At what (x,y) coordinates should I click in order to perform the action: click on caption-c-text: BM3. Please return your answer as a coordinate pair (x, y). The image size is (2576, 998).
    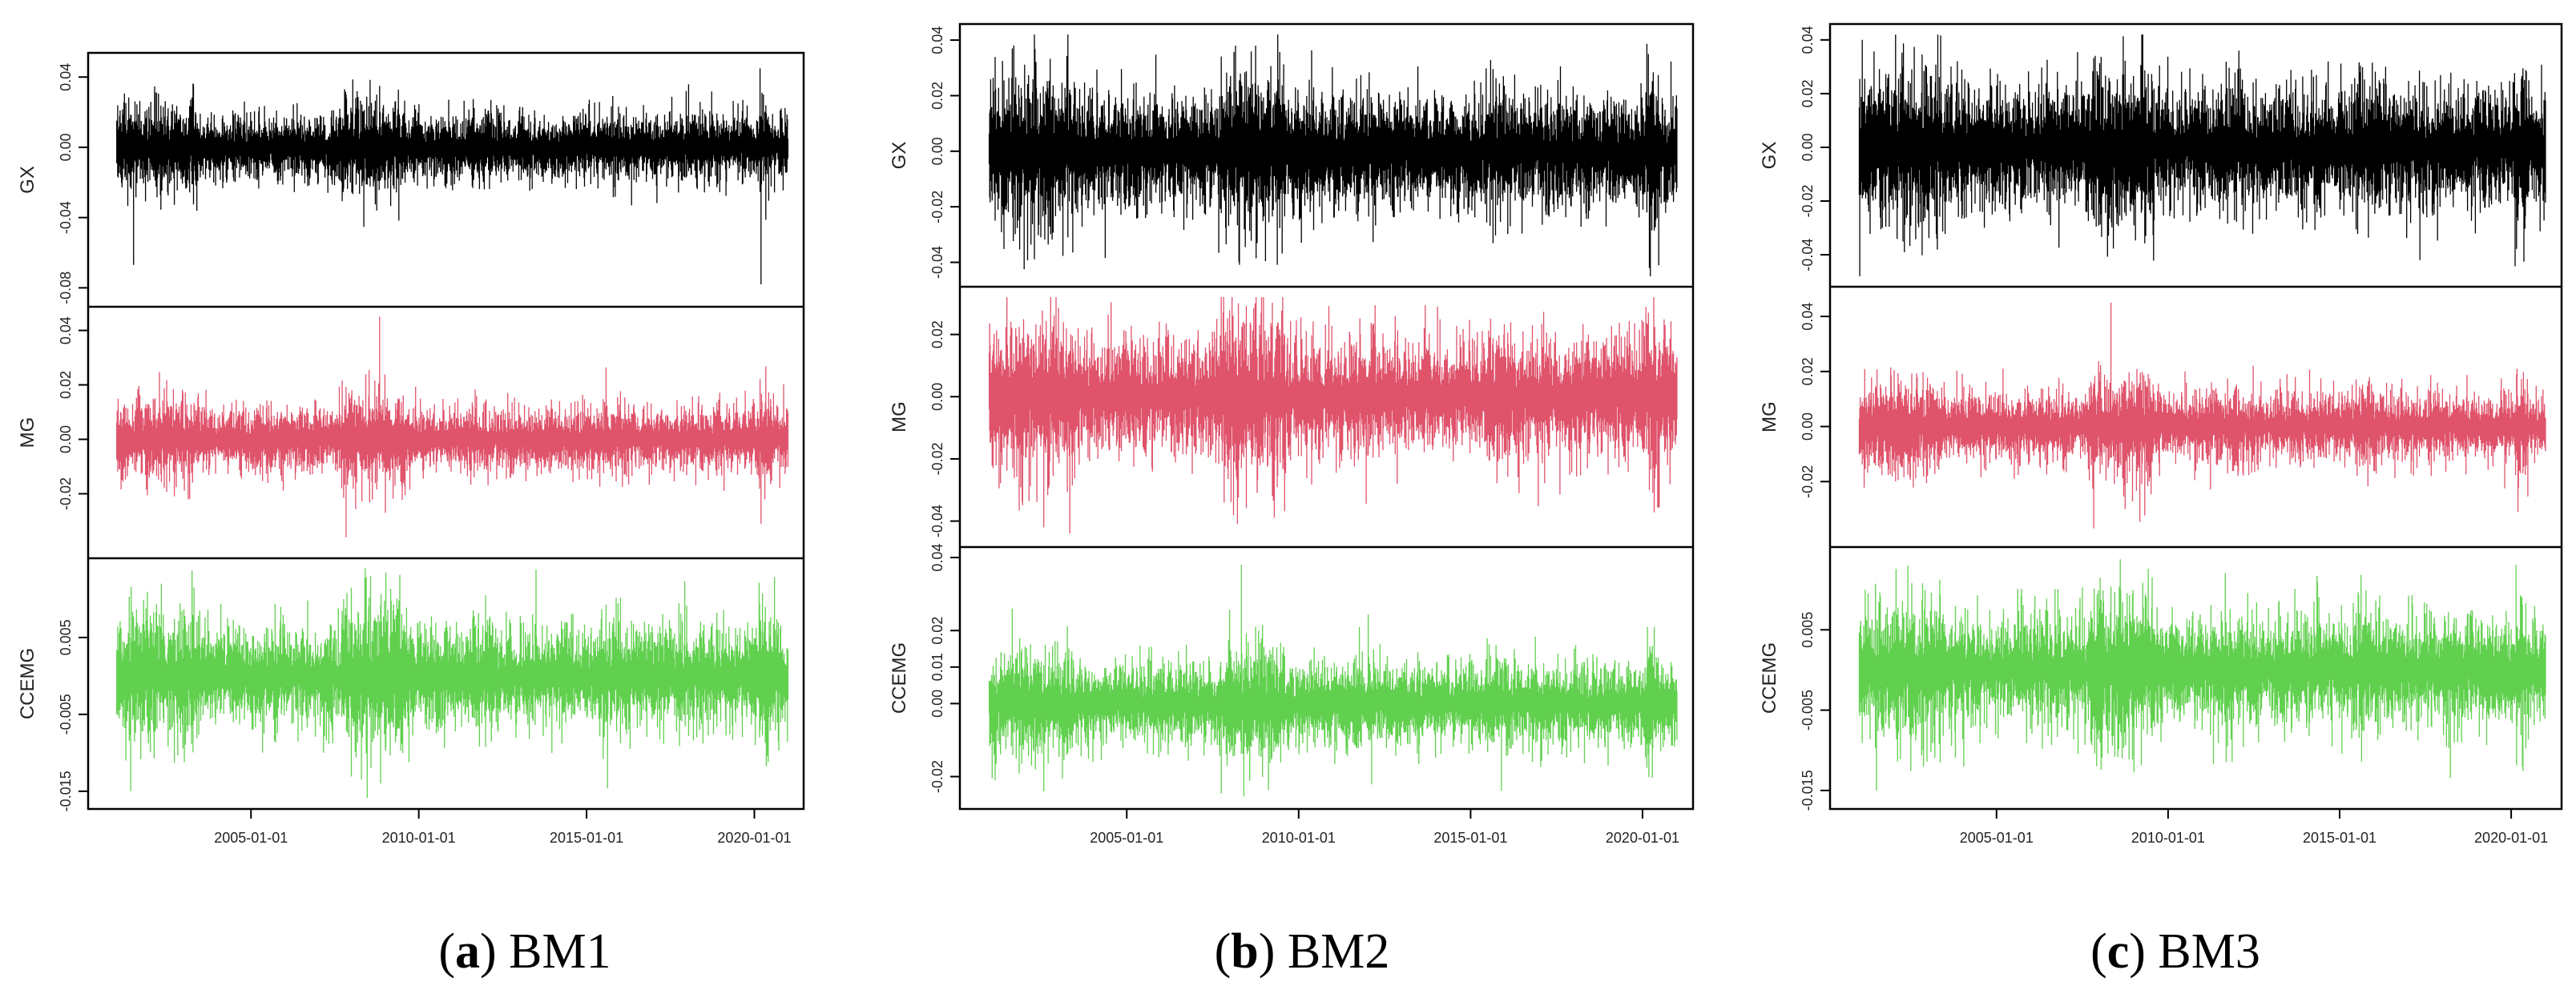
    Looking at the image, I should click on (2209, 952).